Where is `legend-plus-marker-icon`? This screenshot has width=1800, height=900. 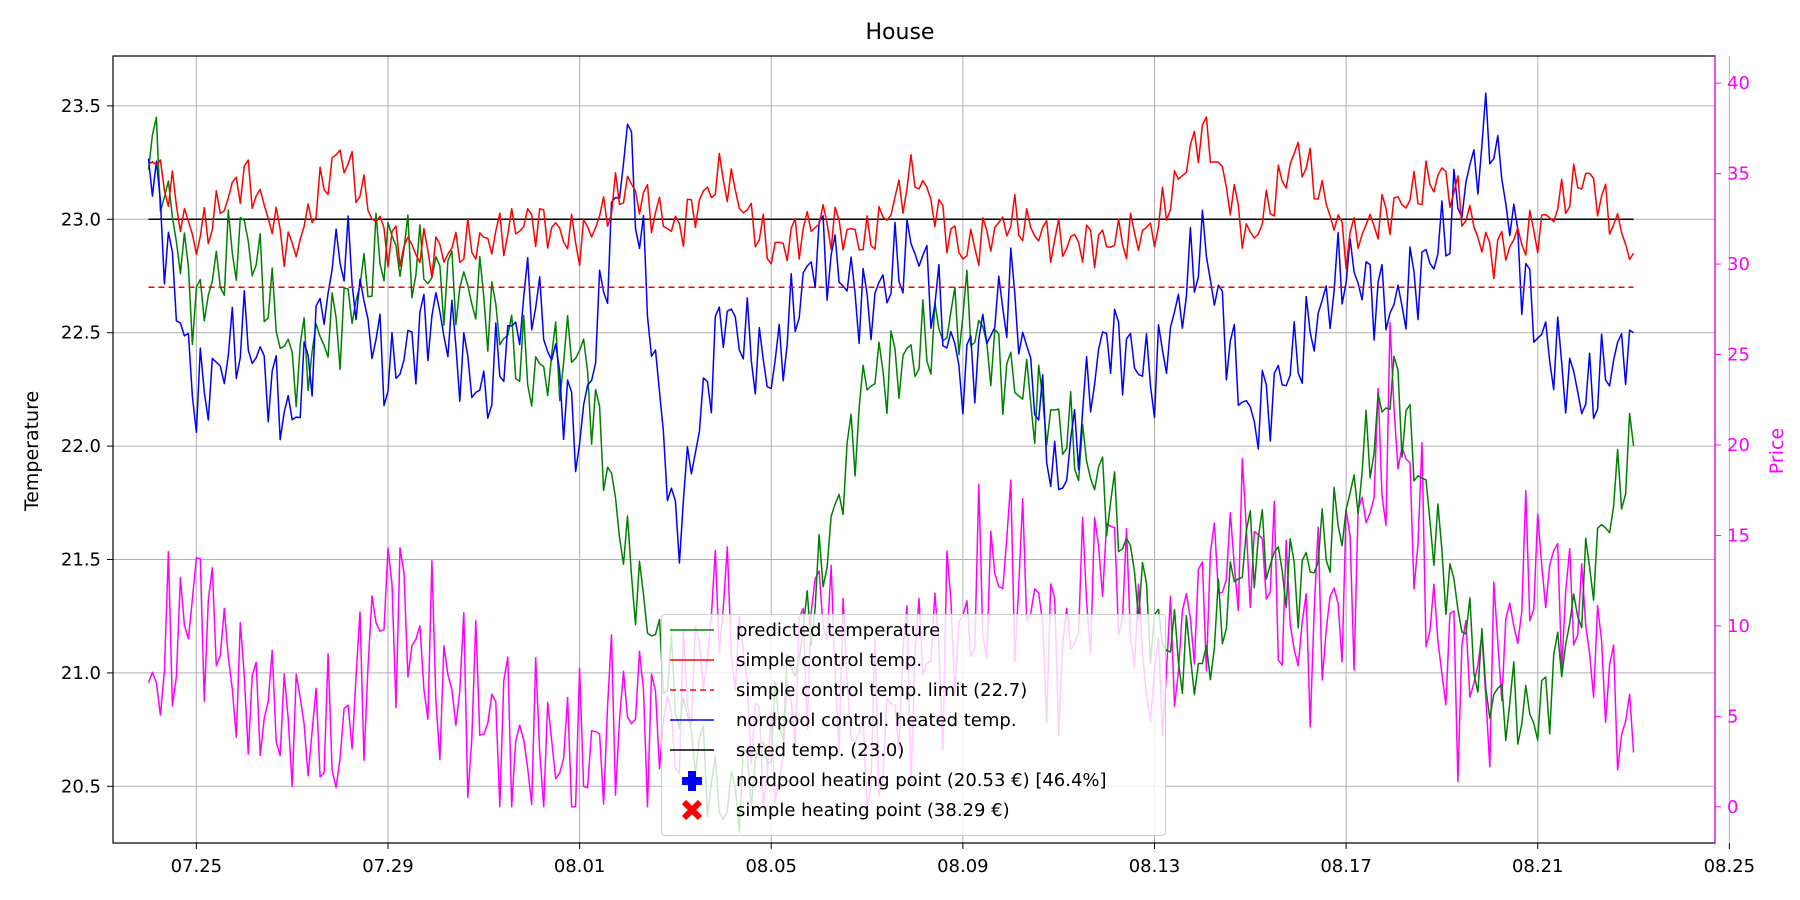 legend-plus-marker-icon is located at coordinates (692, 781).